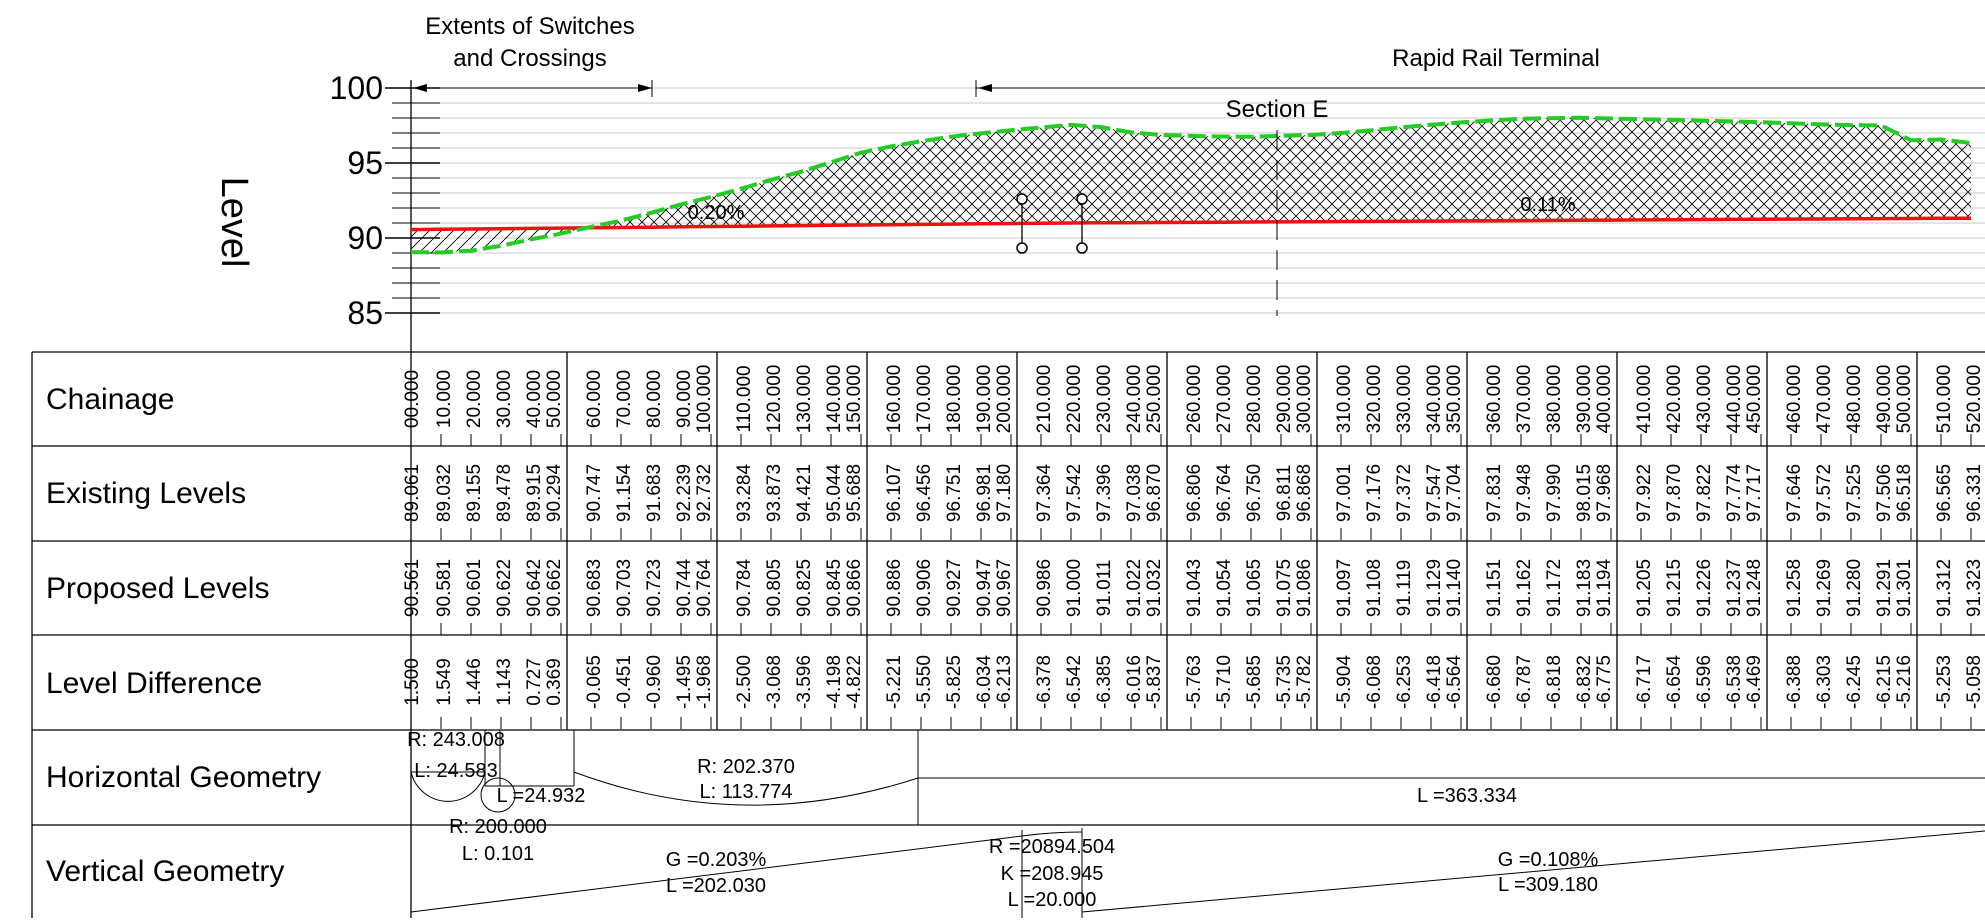  What do you see at coordinates (1191, 185) in the screenshot?
I see `existing-level-line` at bounding box center [1191, 185].